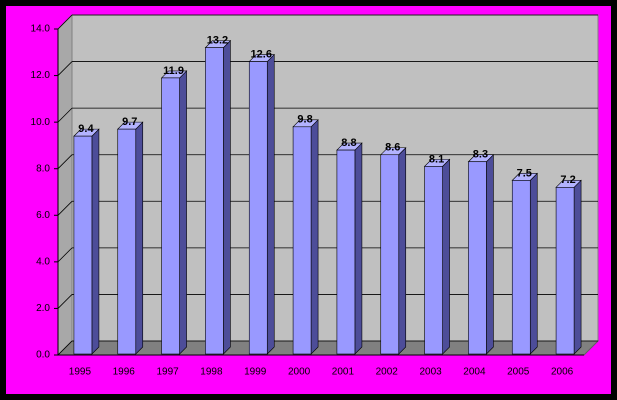 Image resolution: width=617 pixels, height=400 pixels. I want to click on y-tick-label: 2.0, so click(43, 308).